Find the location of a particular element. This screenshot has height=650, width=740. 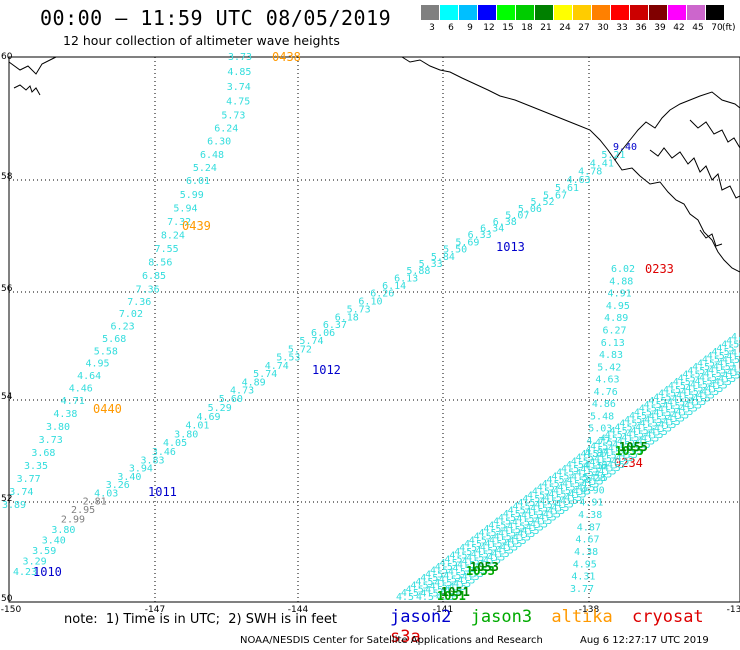

swh-value-jason2: 4.03 is located at coordinates (106, 493).